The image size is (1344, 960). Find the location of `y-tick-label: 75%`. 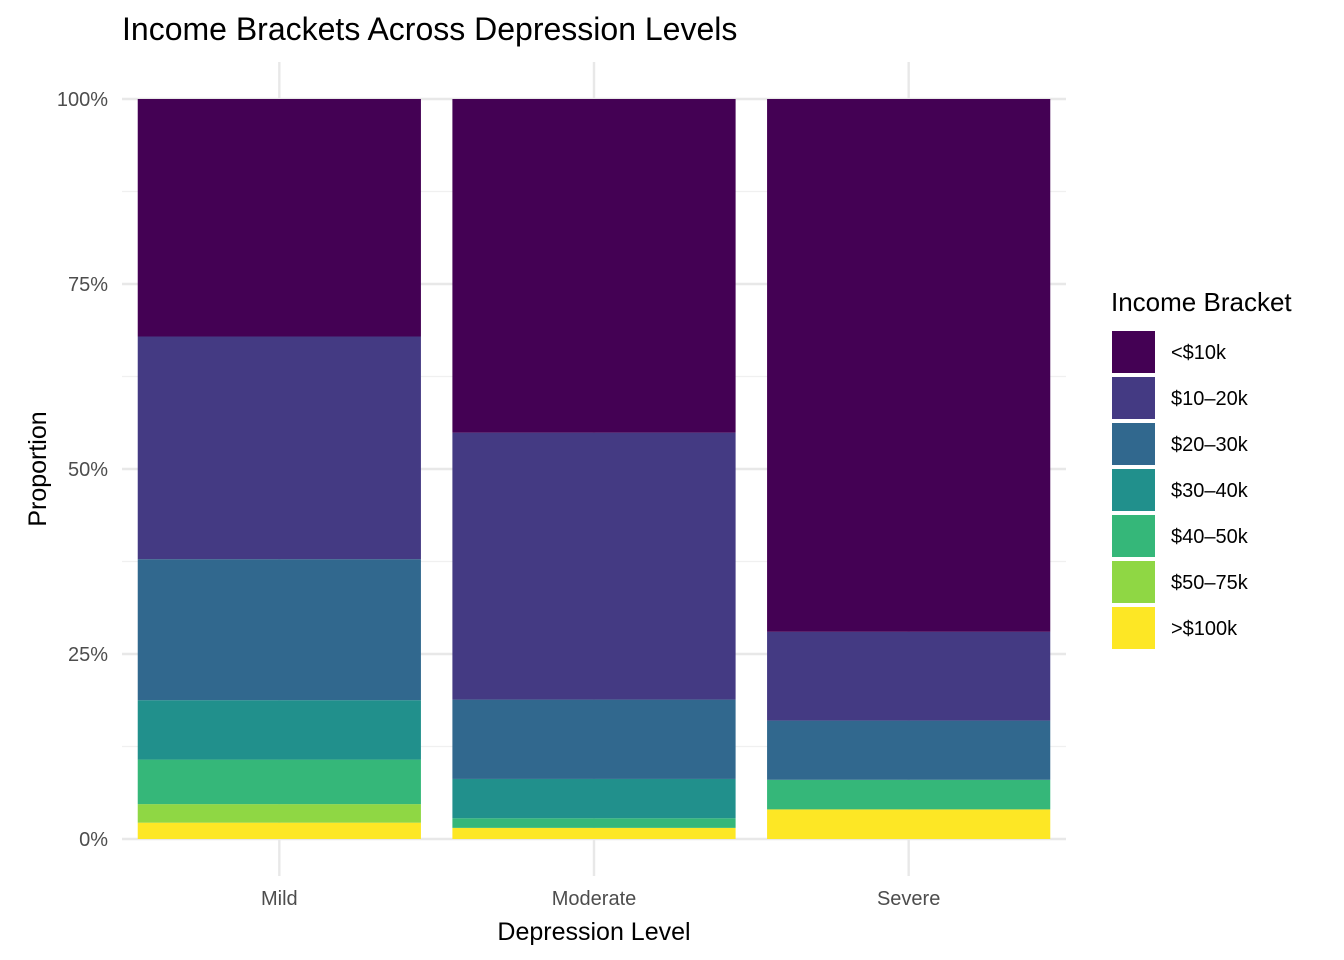

y-tick-label: 75% is located at coordinates (88, 285).